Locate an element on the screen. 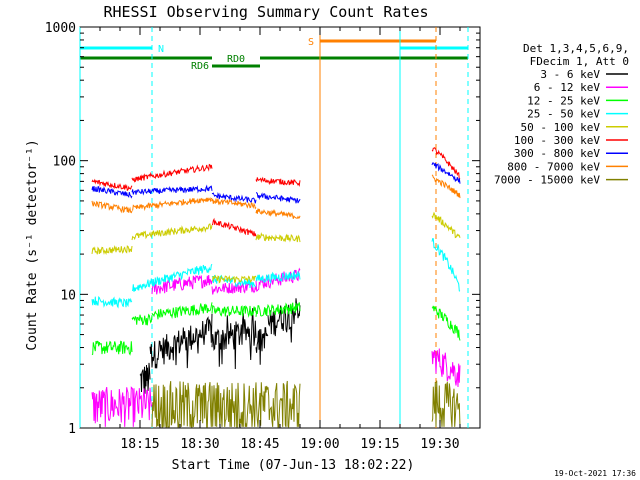  legend-header-decimation: FDecim 1, Att 0 is located at coordinates (579, 61).